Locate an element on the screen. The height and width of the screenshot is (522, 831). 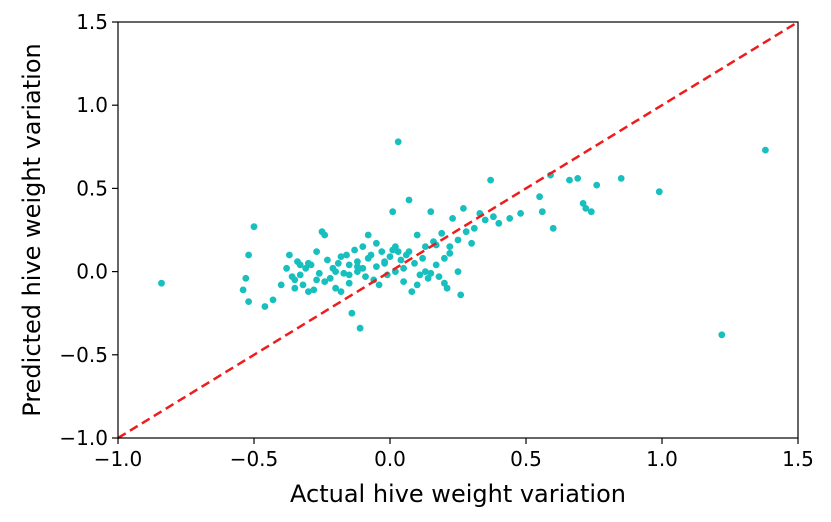
y-tick-label: 0.0 is located at coordinates (92, 272).